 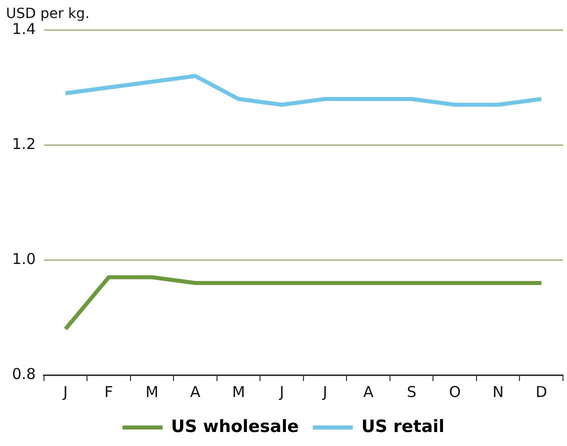 What do you see at coordinates (24, 29) in the screenshot?
I see `y-tick-label: 1.4` at bounding box center [24, 29].